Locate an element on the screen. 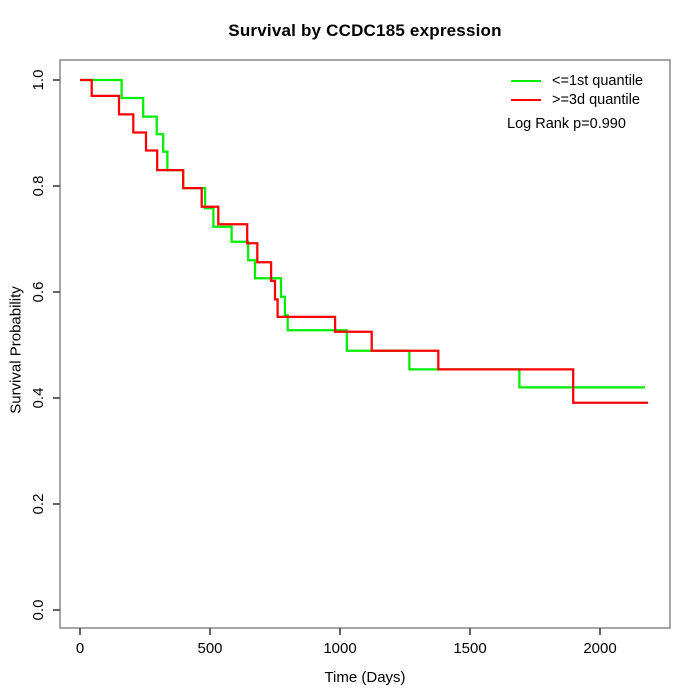  x-tick-label: 0 is located at coordinates (80, 648).